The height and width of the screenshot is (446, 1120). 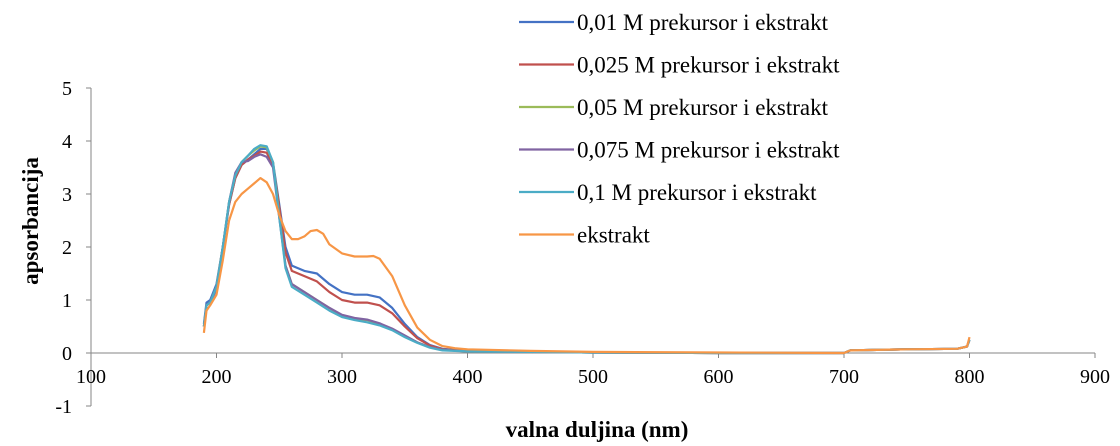 What do you see at coordinates (217, 377) in the screenshot?
I see `x-tick-label: 200` at bounding box center [217, 377].